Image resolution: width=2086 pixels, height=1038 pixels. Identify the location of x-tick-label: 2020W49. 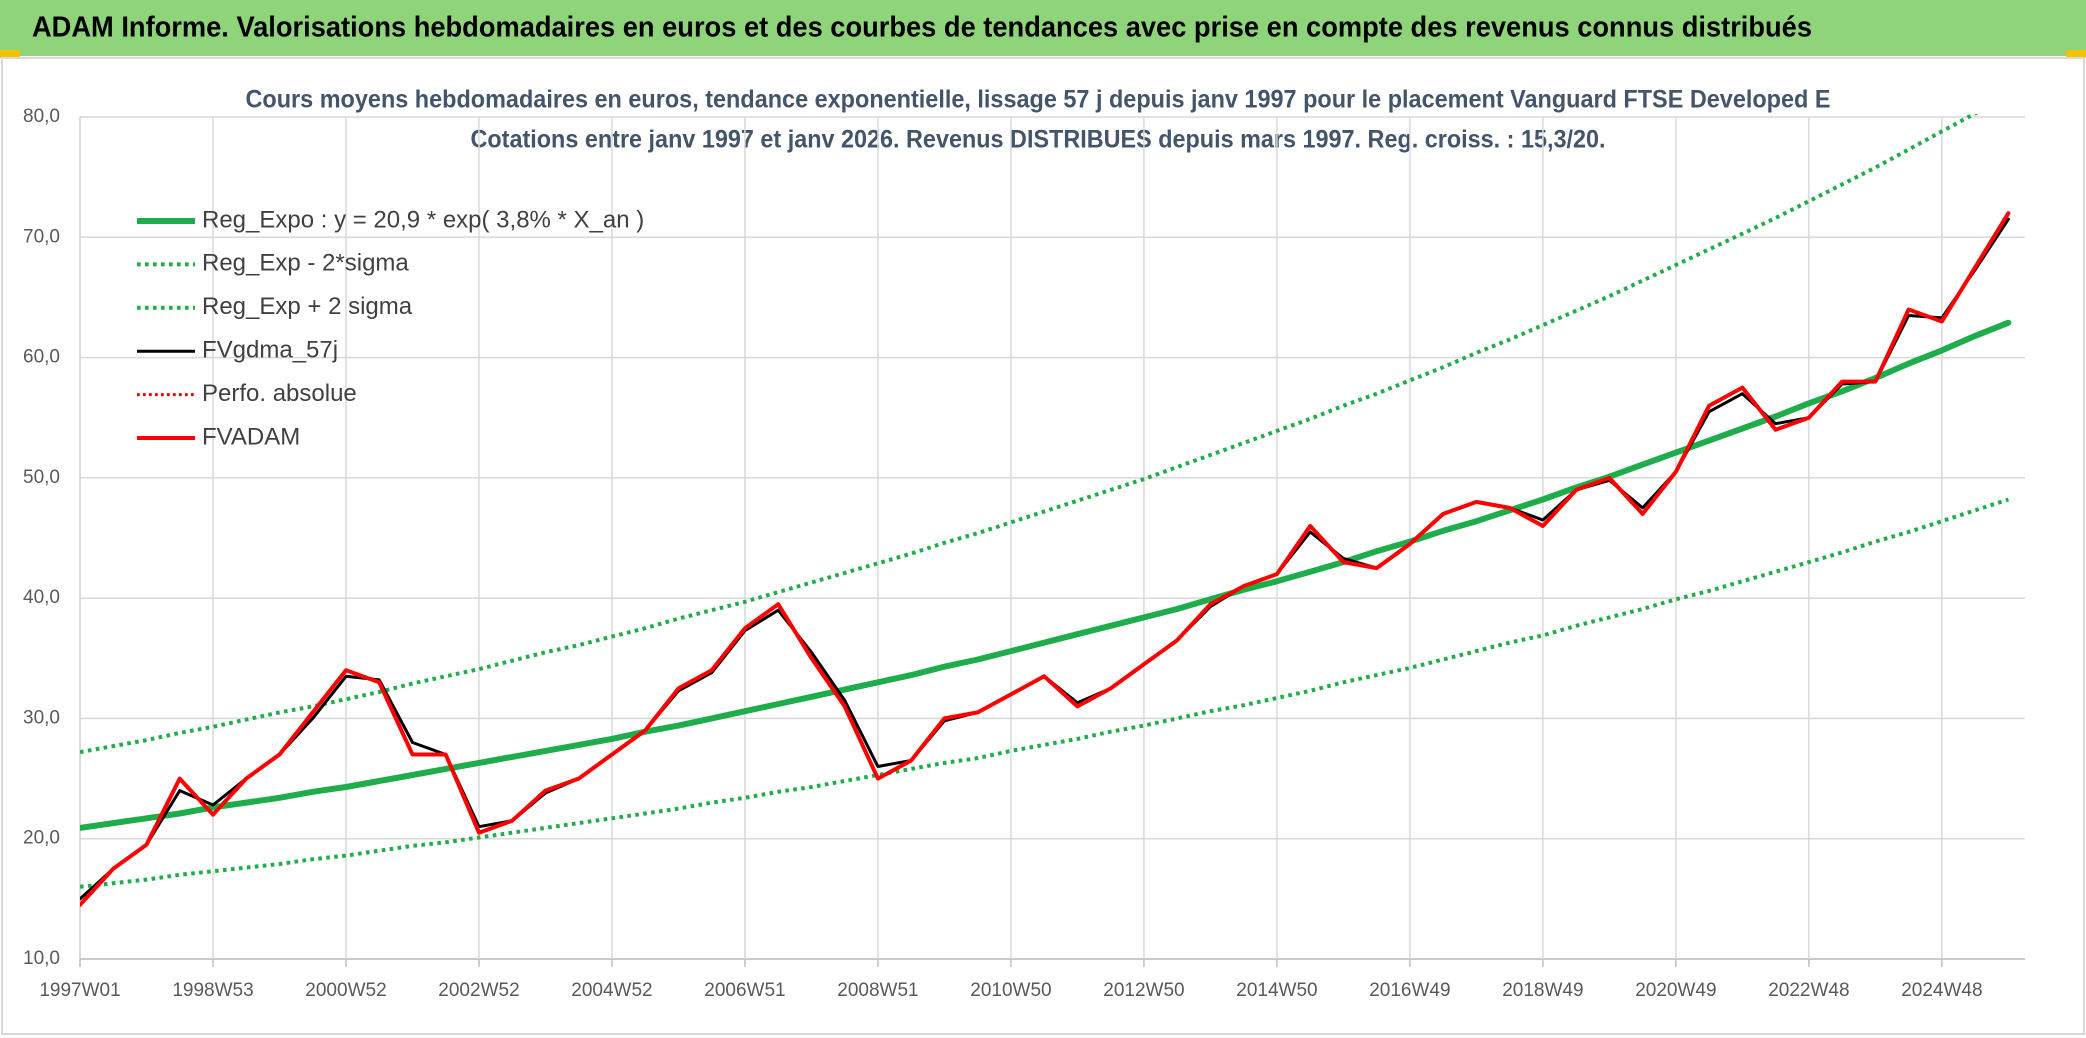
(1675, 990).